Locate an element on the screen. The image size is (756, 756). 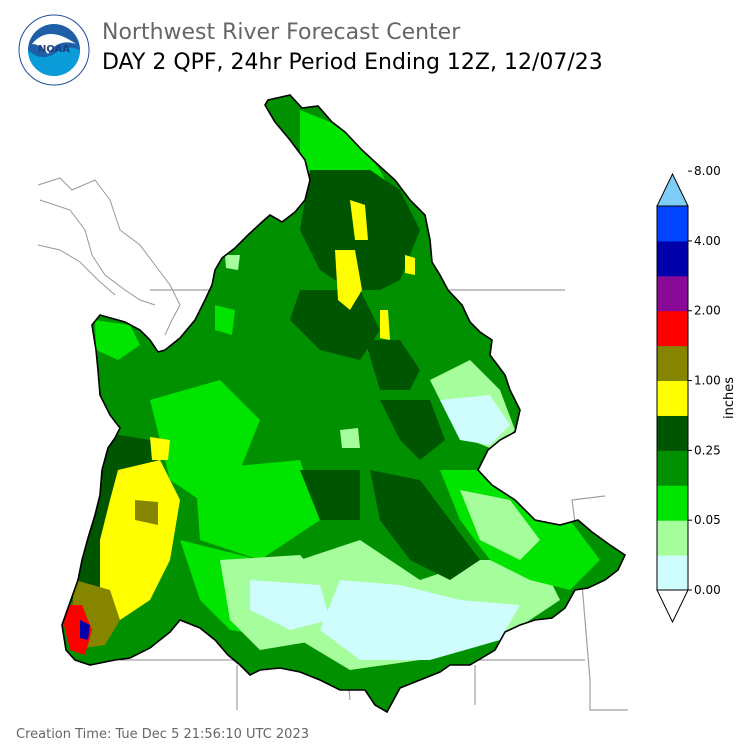
colorbar-extend-min is located at coordinates (672, 606).